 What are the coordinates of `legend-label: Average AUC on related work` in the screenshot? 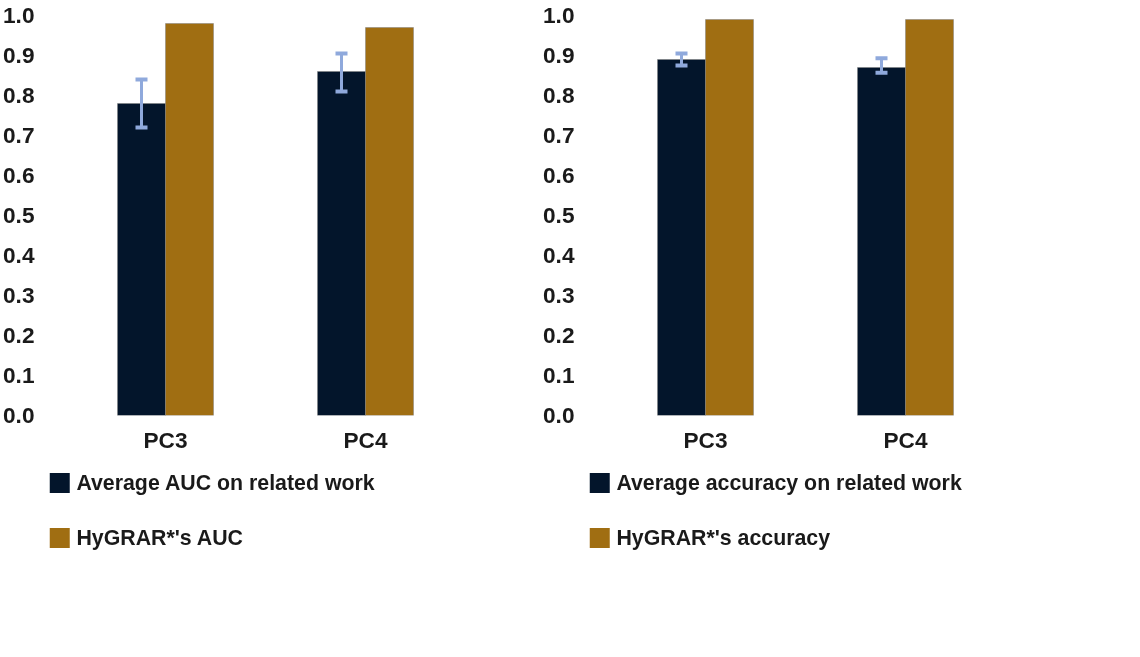 It's located at (225, 483).